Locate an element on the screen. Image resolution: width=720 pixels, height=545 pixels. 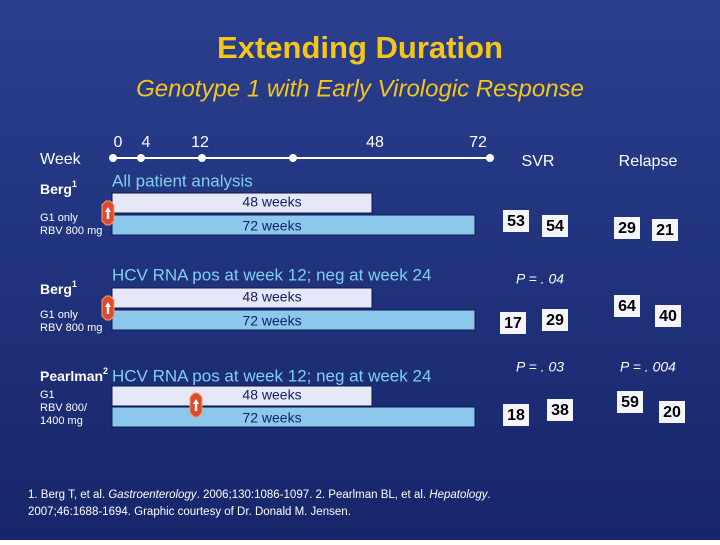
value-label: 21 is located at coordinates (665, 230).